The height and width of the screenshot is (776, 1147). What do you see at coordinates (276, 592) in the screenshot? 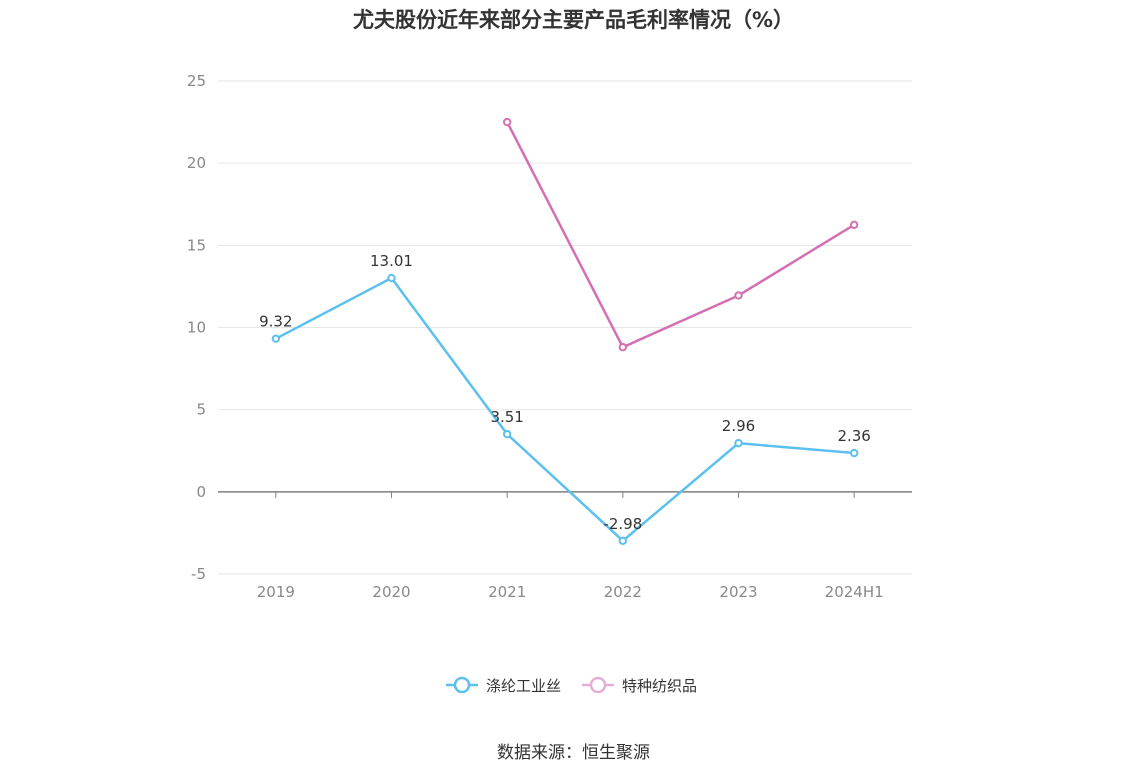
I see `x-tick-label: 2019` at bounding box center [276, 592].